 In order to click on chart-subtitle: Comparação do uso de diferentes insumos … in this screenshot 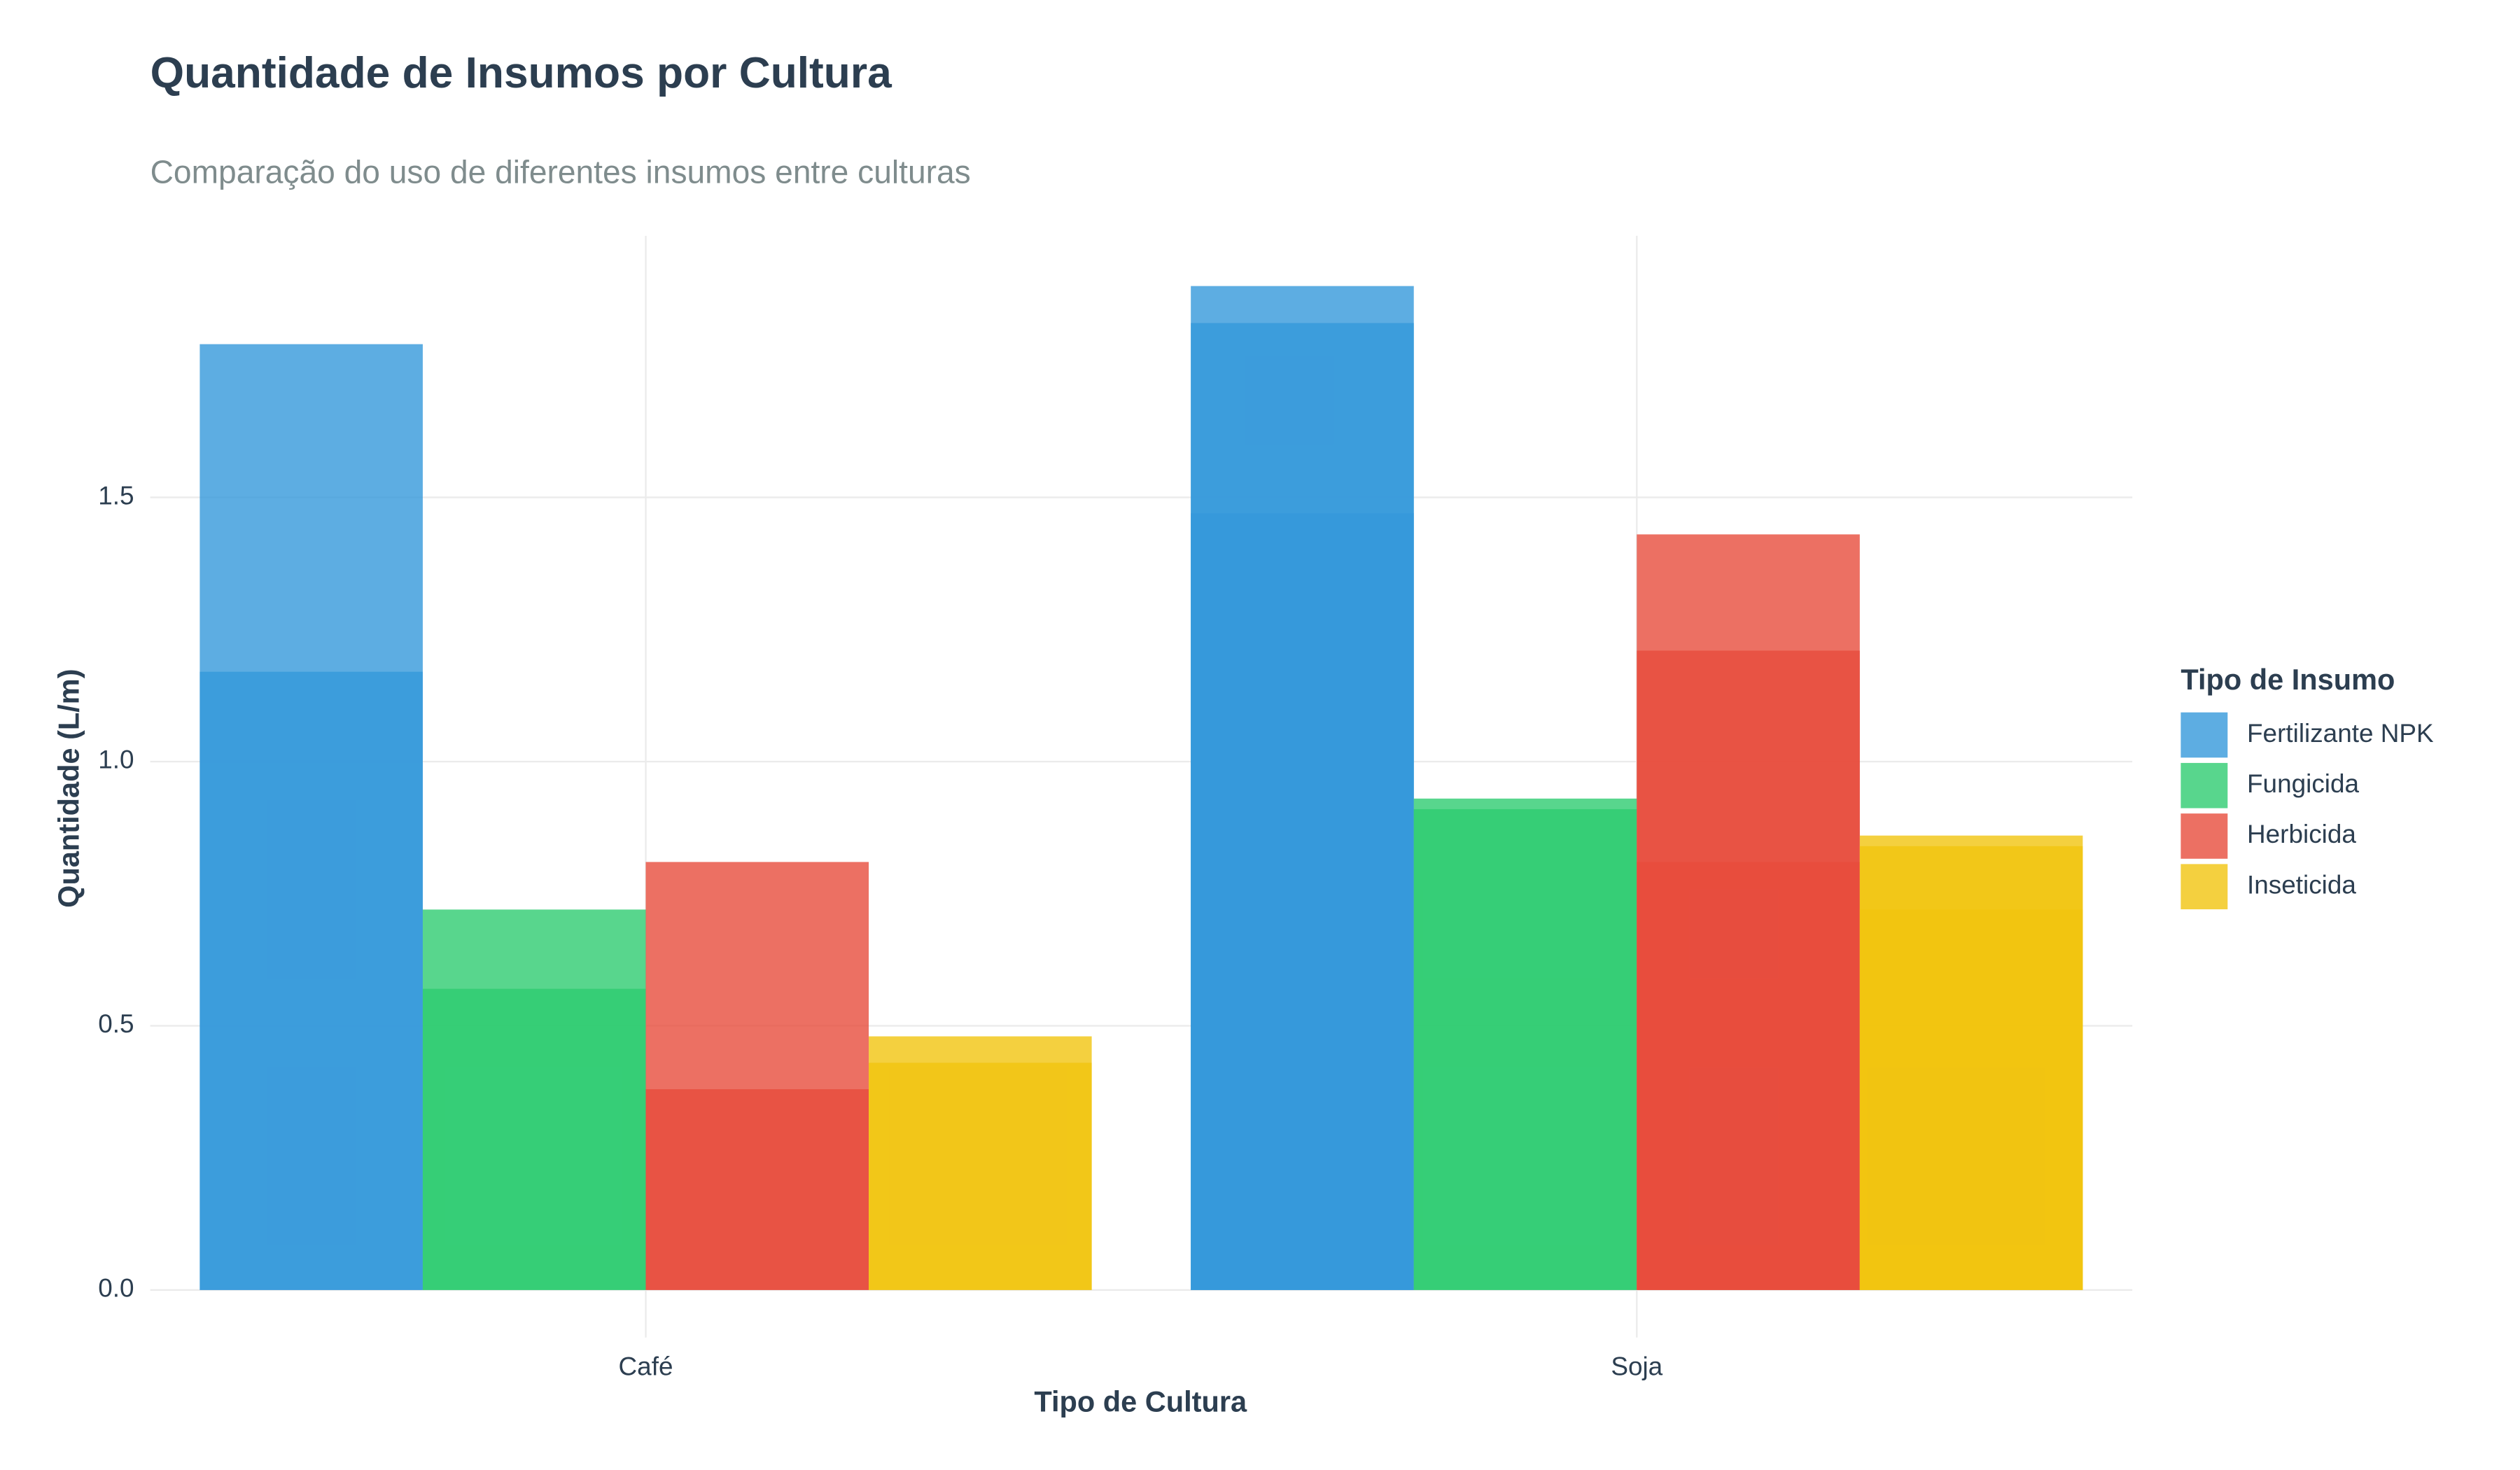, I will do `click(560, 171)`.